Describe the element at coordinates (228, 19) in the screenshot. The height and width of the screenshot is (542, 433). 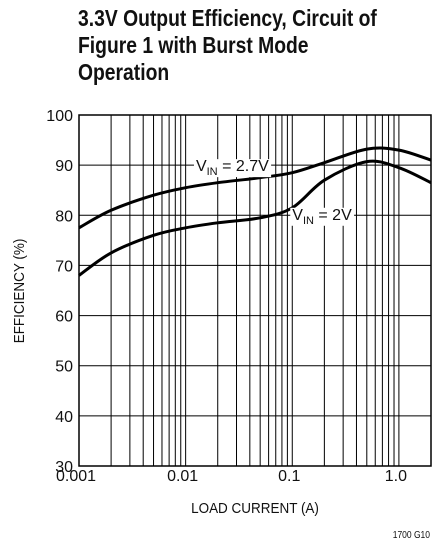
I see `title-line: 3.3V Output Efficiency, Circuit of` at that location.